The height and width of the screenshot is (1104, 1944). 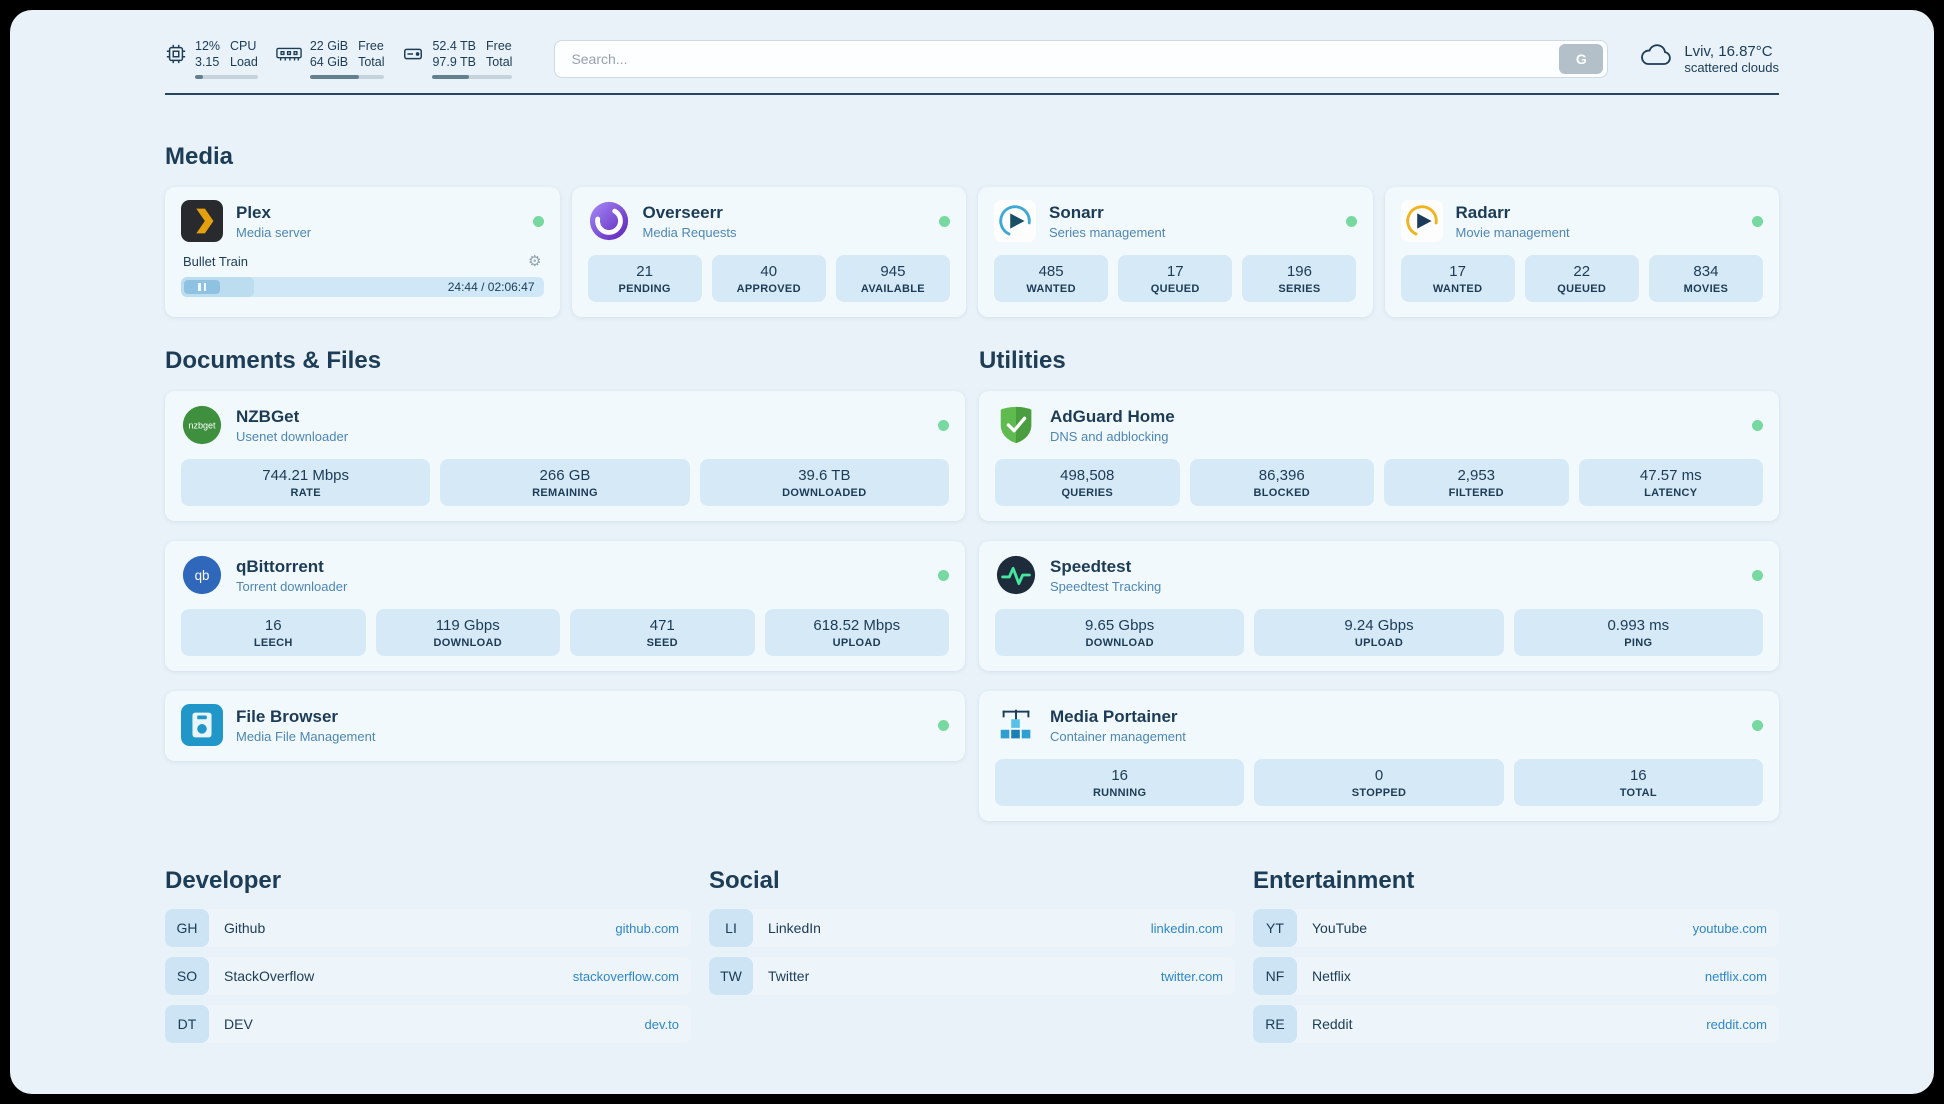 I want to click on service-subtitle: Media server, so click(x=274, y=232).